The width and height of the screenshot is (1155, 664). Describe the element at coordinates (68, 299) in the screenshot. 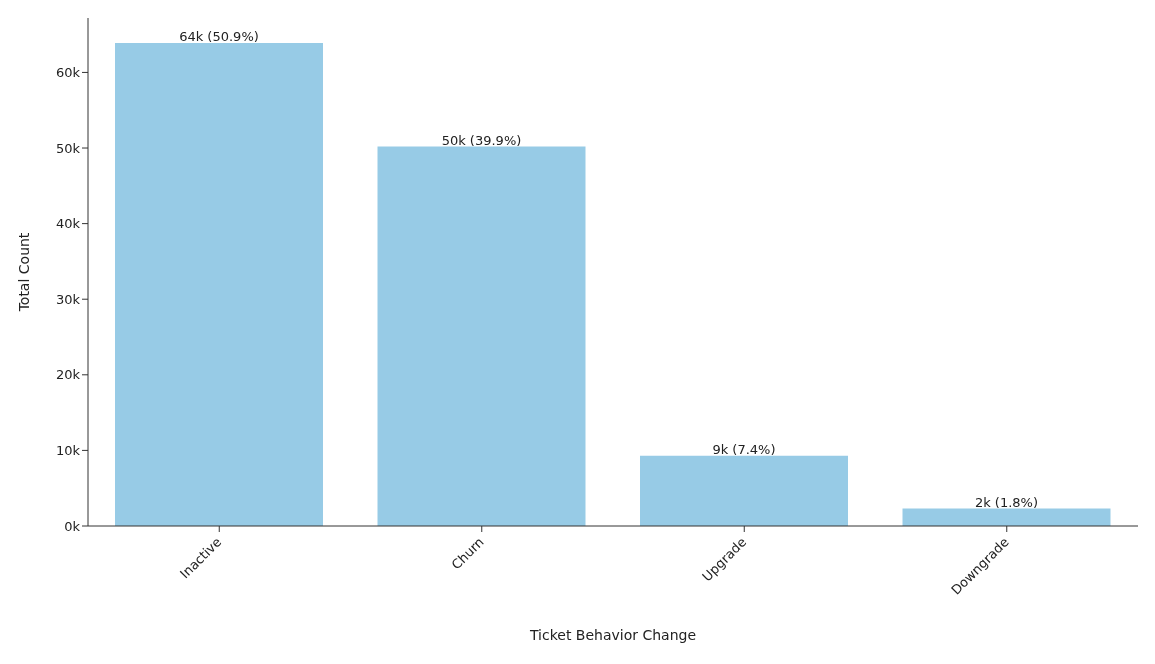

I see `y-tick-label: 30k` at that location.